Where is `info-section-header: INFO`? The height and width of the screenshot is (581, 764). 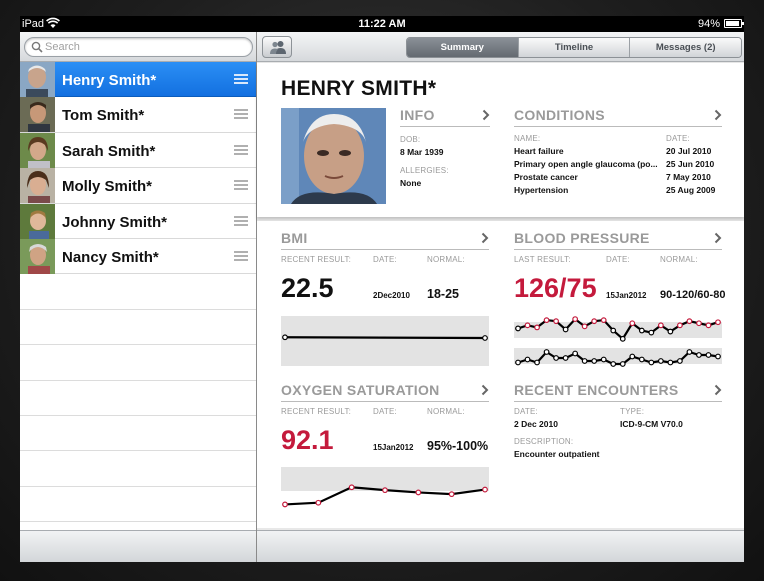
info-section-header: INFO is located at coordinates (445, 117).